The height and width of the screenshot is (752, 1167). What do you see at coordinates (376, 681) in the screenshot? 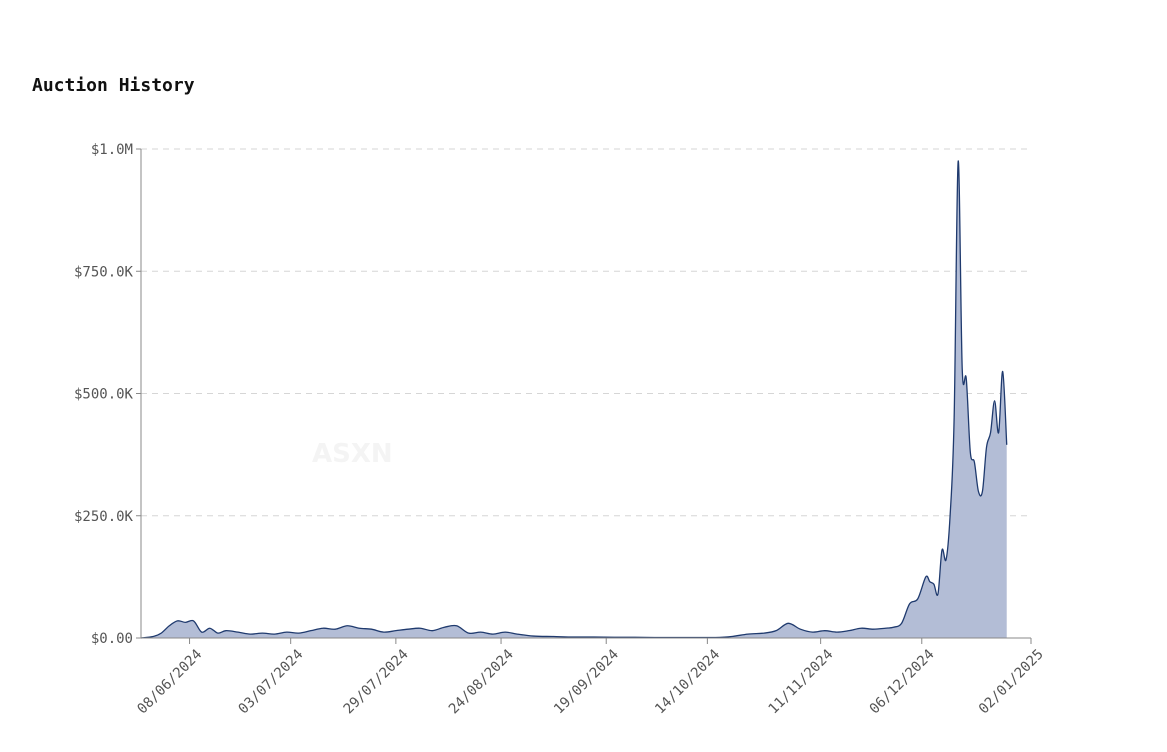
I see `x-tick-label: 29/07/2024` at bounding box center [376, 681].